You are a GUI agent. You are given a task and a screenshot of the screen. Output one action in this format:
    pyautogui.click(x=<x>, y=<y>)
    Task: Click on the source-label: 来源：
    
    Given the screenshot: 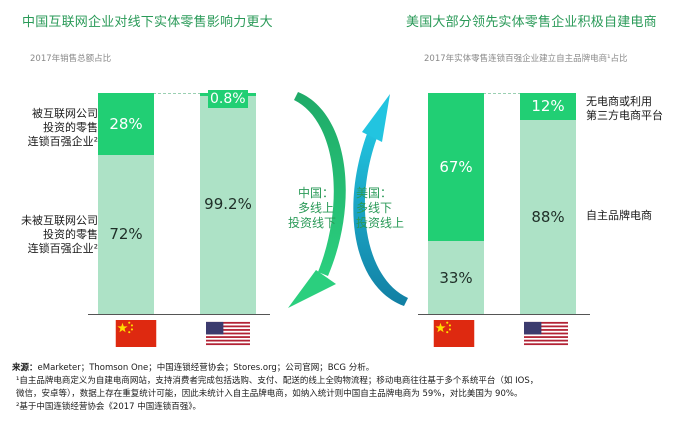 What is the action you would take?
    pyautogui.click(x=25, y=368)
    